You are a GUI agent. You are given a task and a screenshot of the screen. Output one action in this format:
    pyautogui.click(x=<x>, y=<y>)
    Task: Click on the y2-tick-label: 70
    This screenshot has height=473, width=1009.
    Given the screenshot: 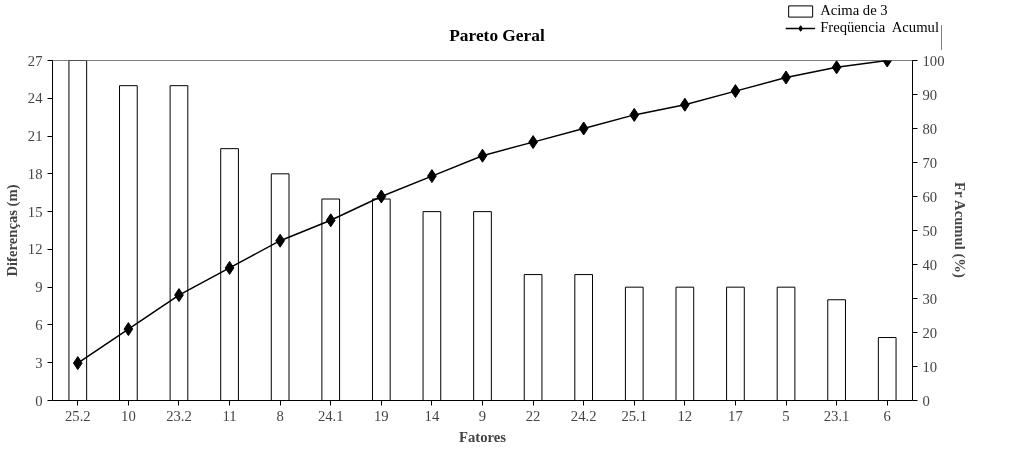 What is the action you would take?
    pyautogui.click(x=930, y=162)
    